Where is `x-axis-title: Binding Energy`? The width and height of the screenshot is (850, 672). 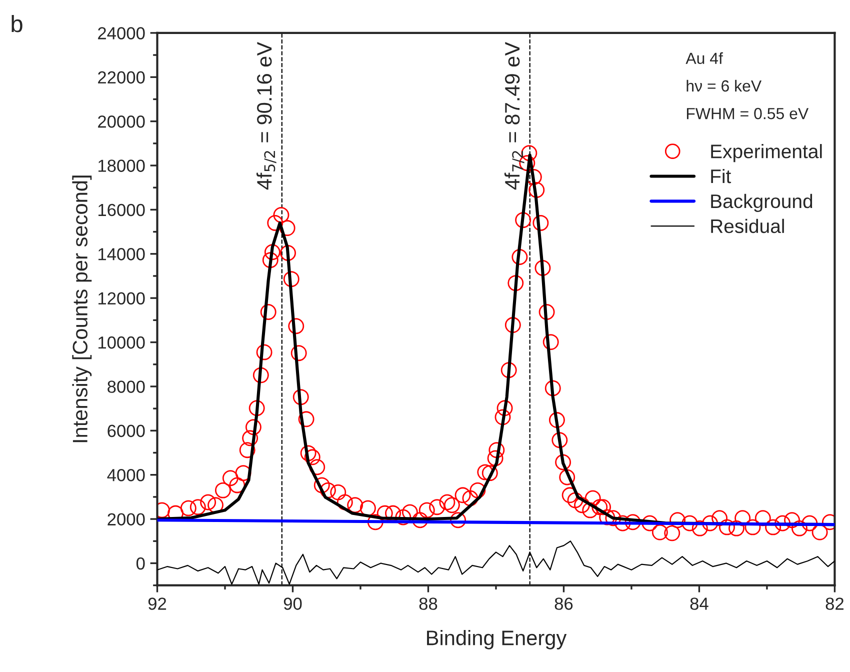 x-axis-title: Binding Energy is located at coordinates (497, 640).